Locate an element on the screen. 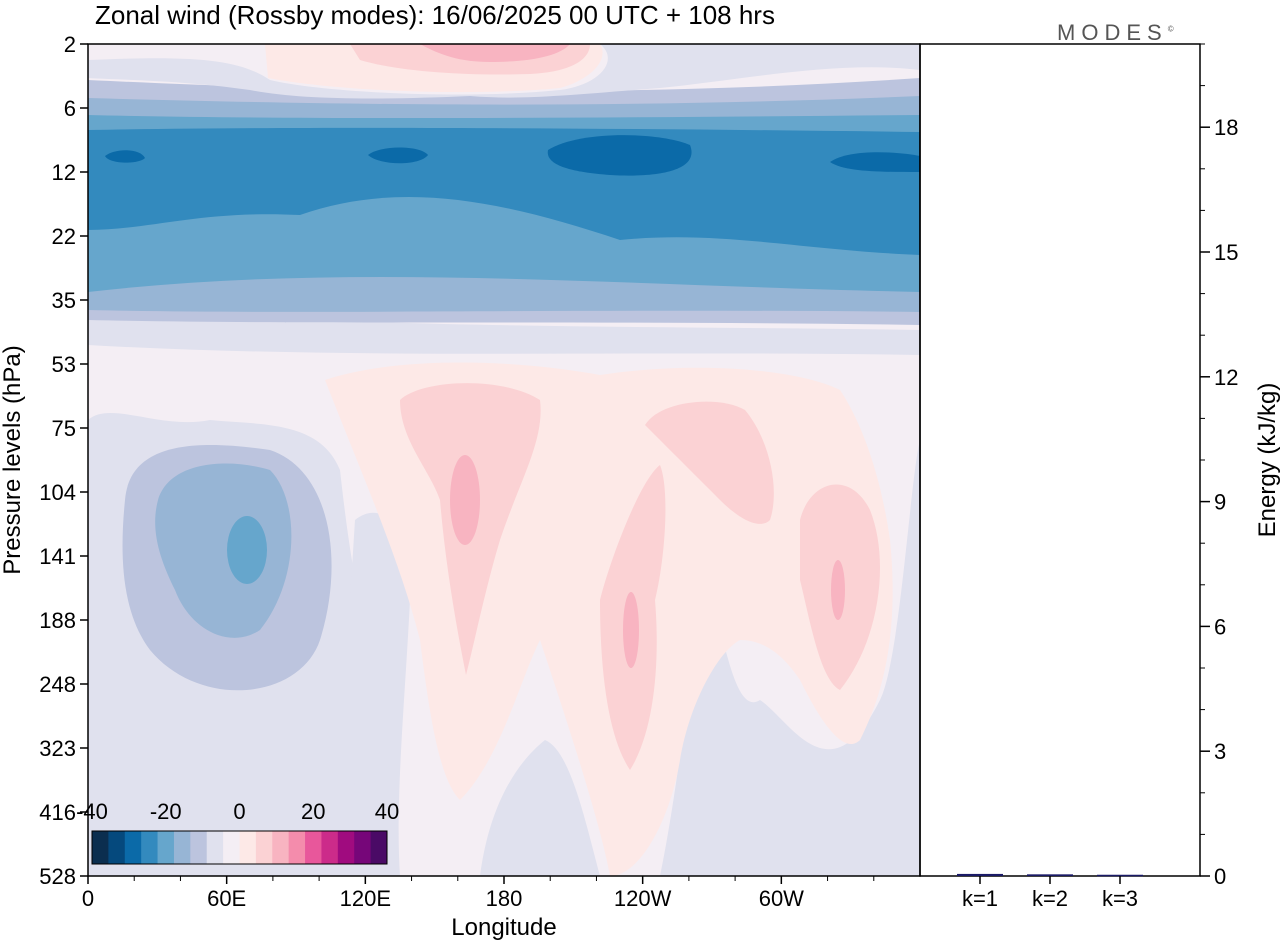  colorbar-frame is located at coordinates (239, 847).